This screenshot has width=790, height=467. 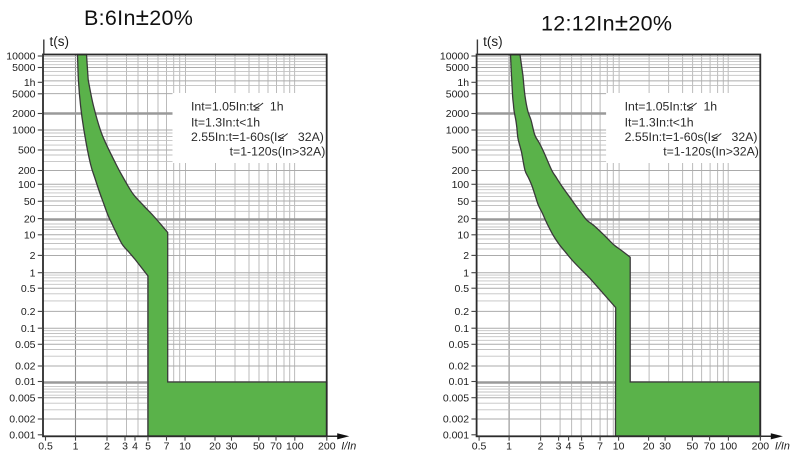 I want to click on svg-text: 12:12In±20%, so click(x=606, y=23).